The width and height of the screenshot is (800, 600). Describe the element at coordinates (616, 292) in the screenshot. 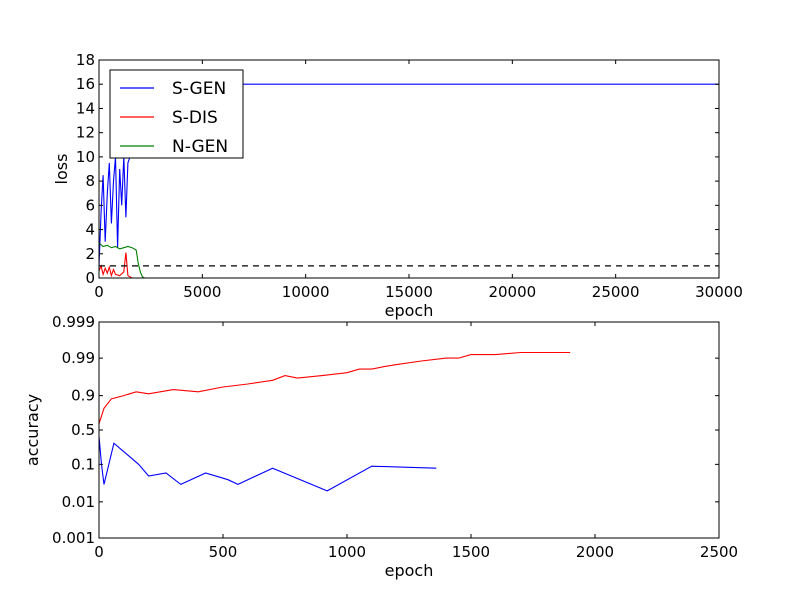

I see `x-tick-label: 25000` at that location.